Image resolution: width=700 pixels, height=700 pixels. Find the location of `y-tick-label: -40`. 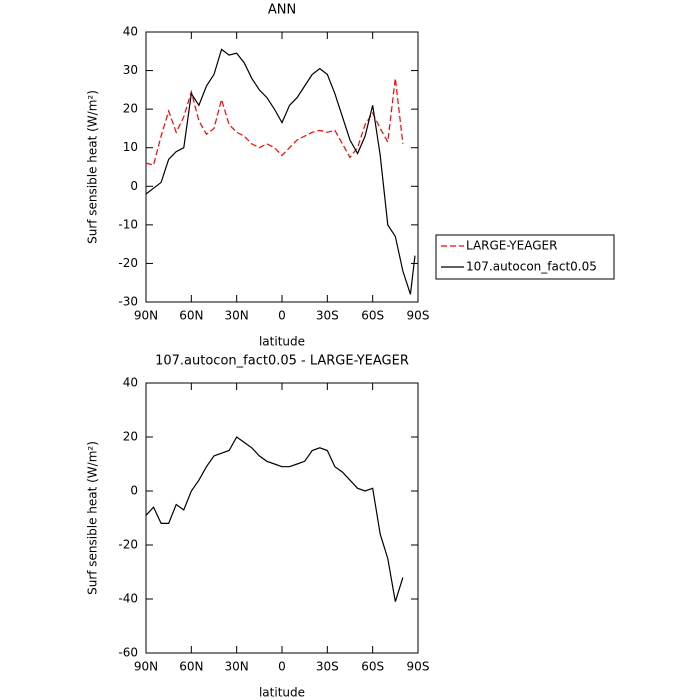

y-tick-label: -40 is located at coordinates (128, 599).